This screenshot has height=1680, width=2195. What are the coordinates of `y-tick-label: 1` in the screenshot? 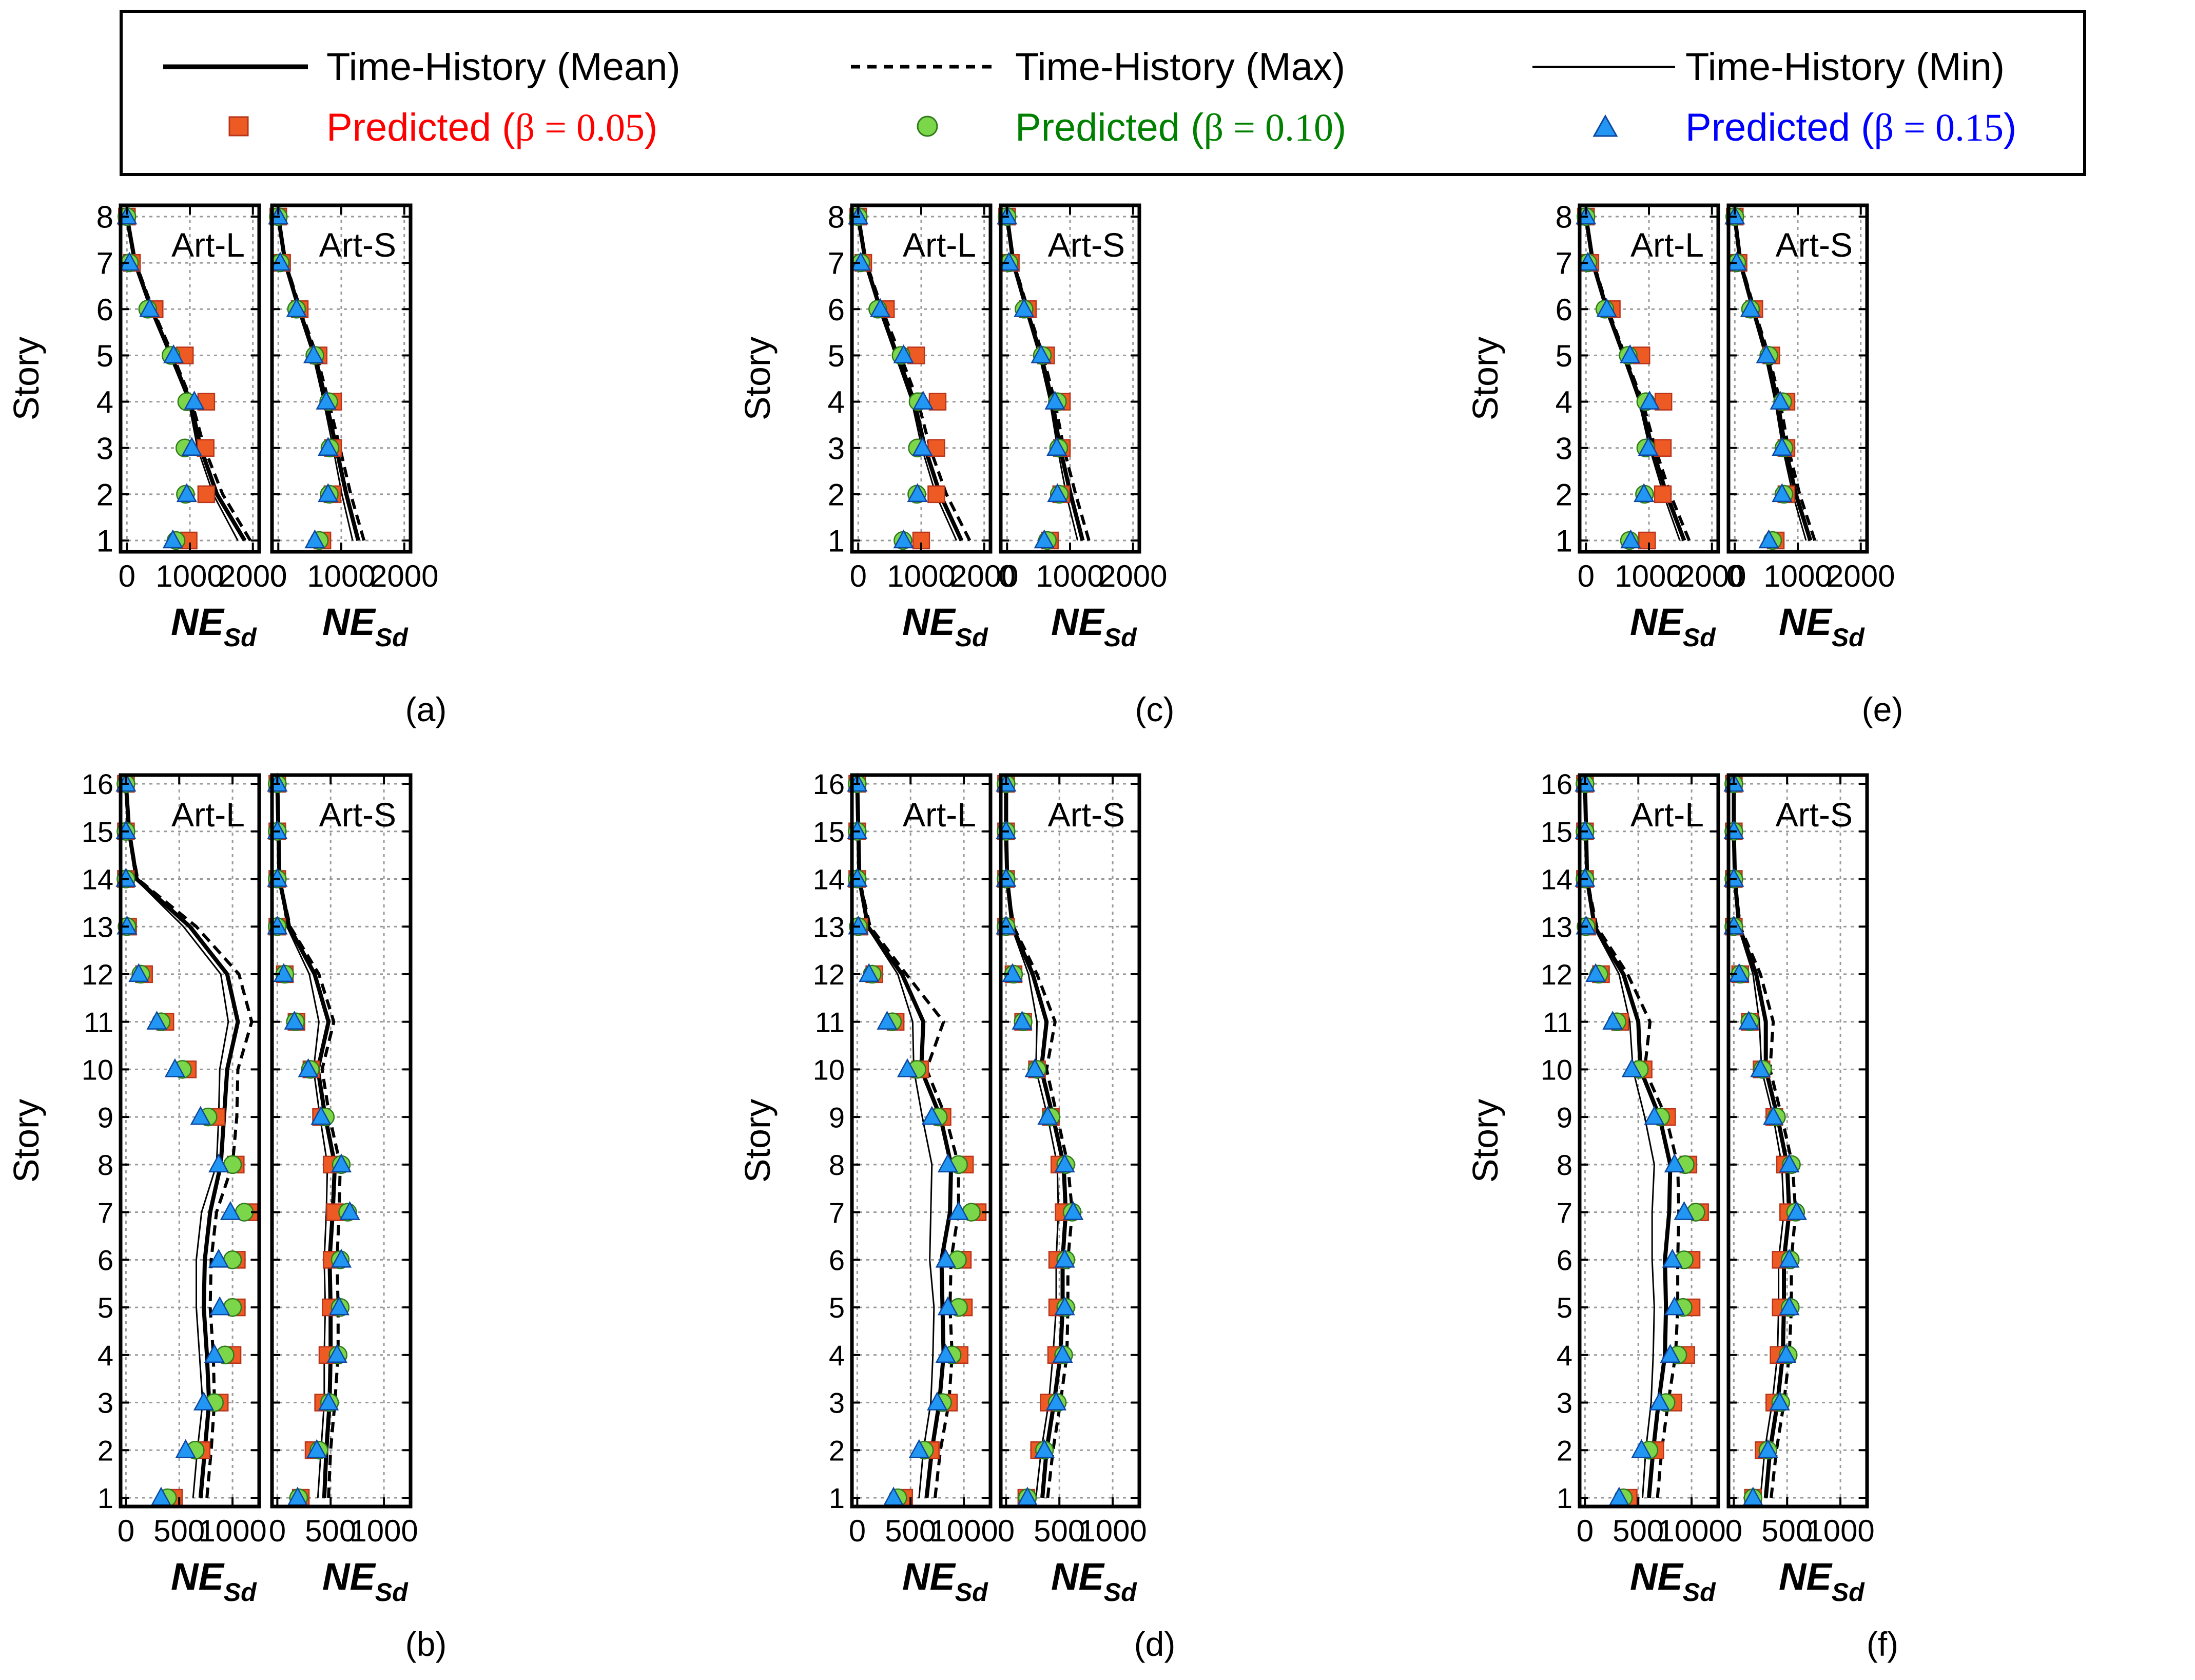 It's located at (106, 1498).